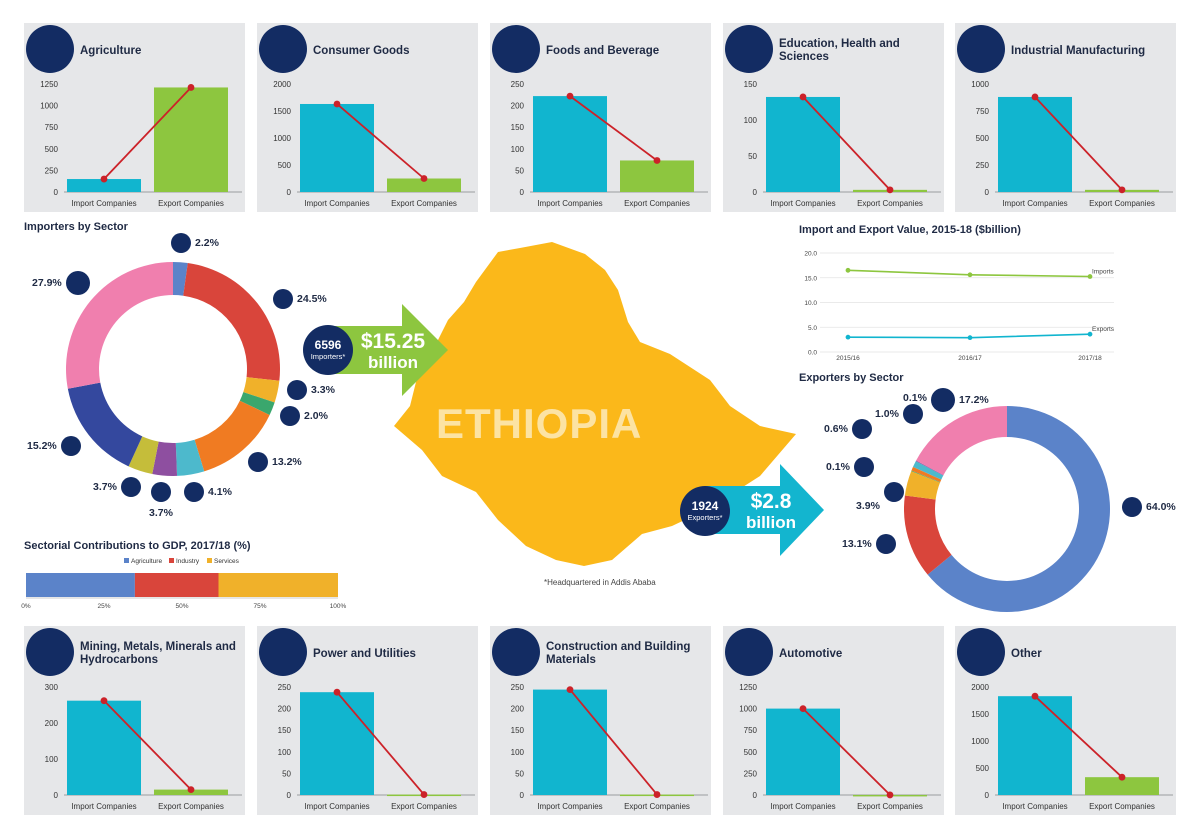 Image resolution: width=1200 pixels, height=840 pixels. Describe the element at coordinates (928, 535) in the screenshot. I see `donut-slice-consumer-goods` at that location.